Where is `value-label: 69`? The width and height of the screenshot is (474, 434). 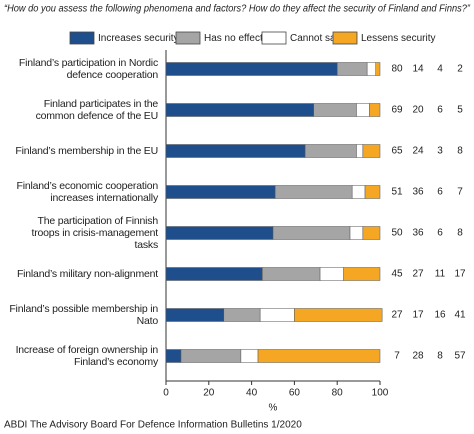 value-label: 69 is located at coordinates (397, 110).